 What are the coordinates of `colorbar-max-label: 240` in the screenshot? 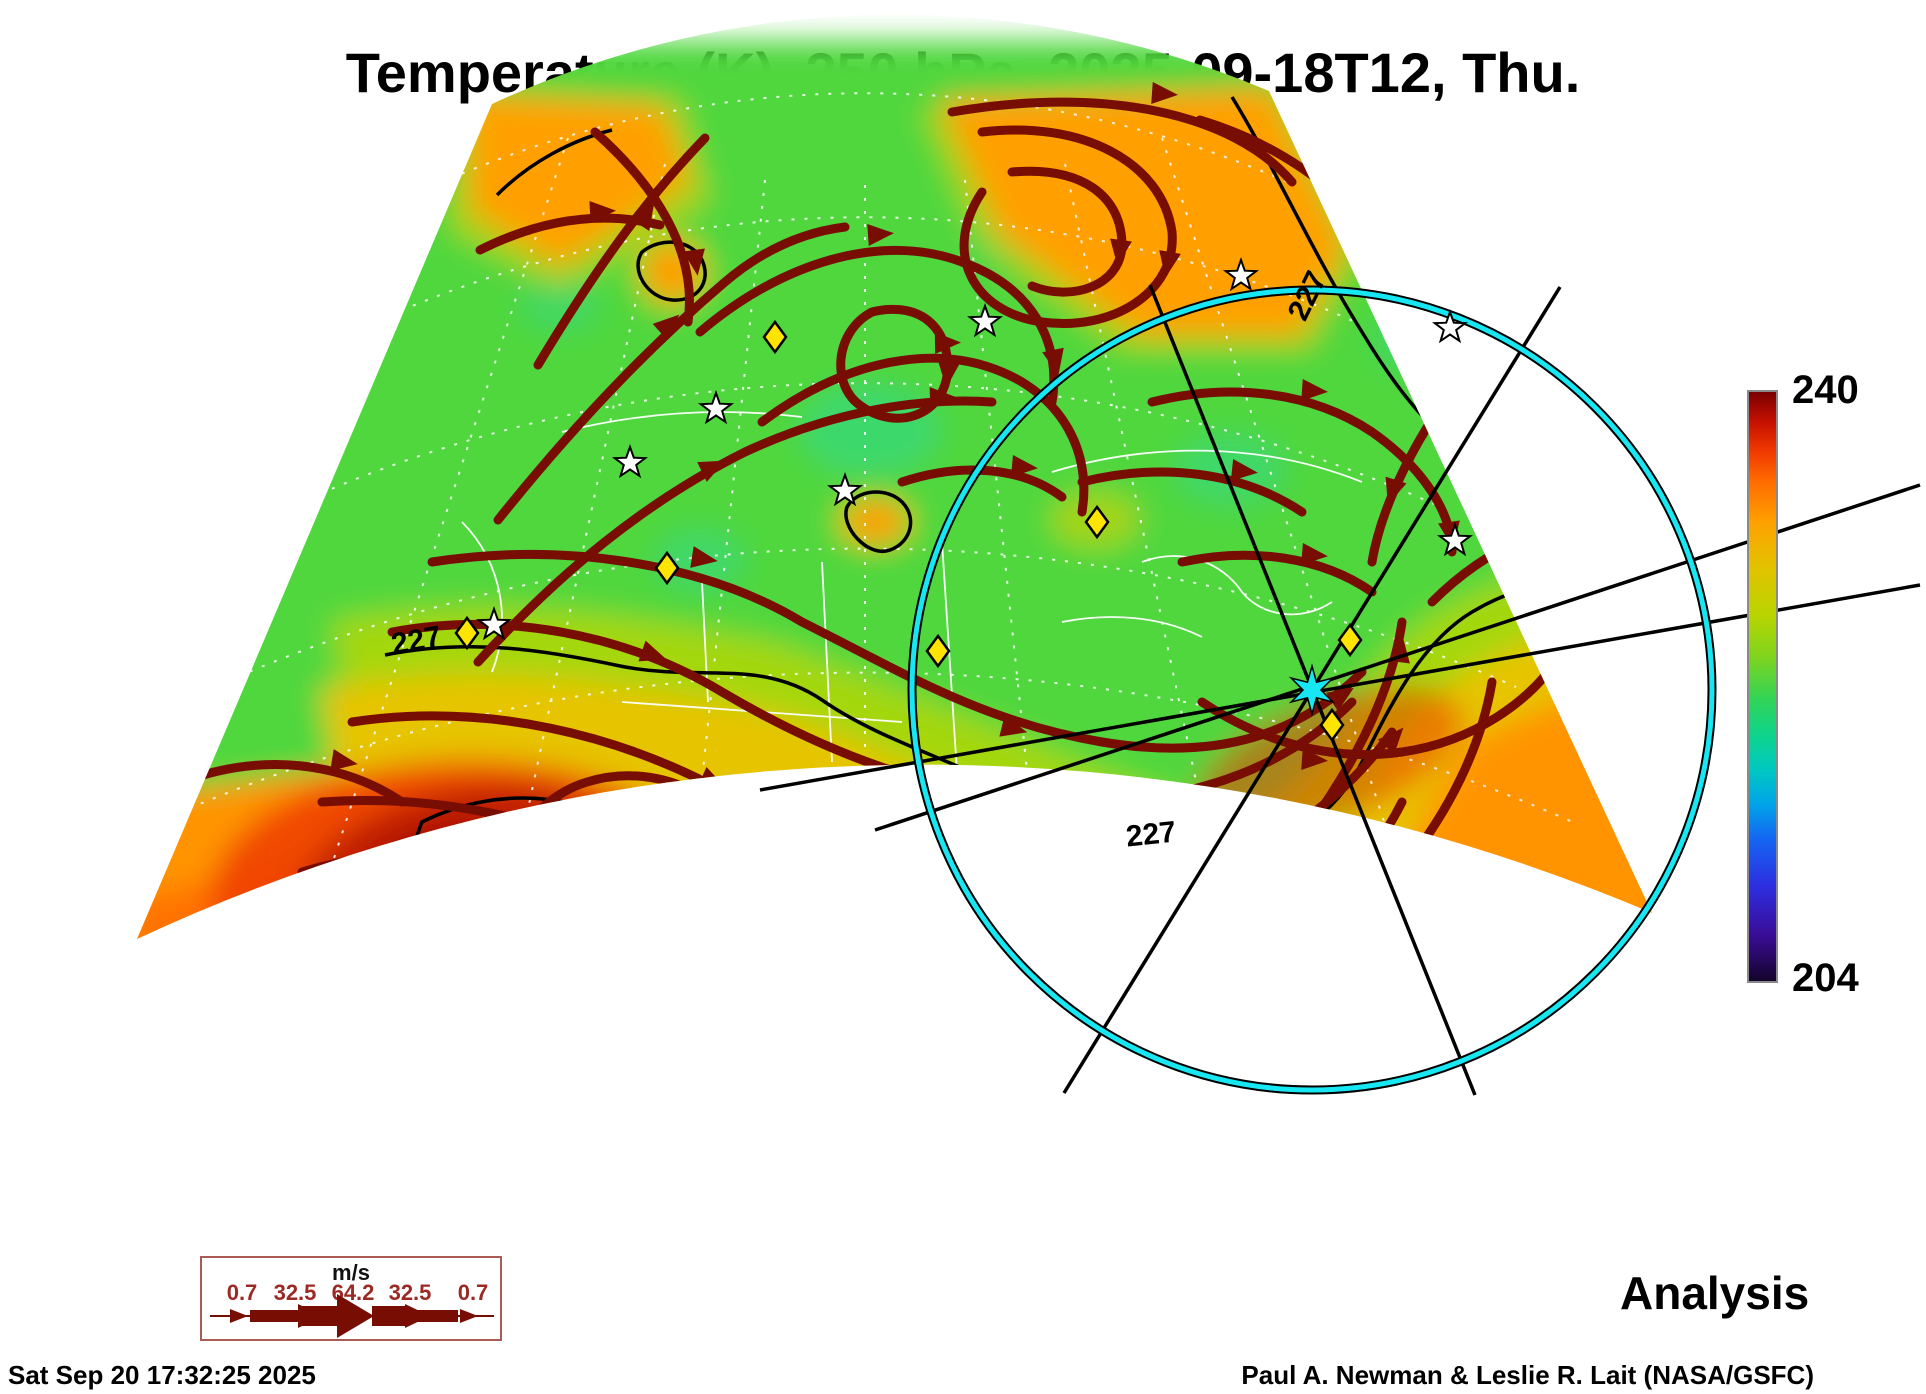 It's located at (1825, 390).